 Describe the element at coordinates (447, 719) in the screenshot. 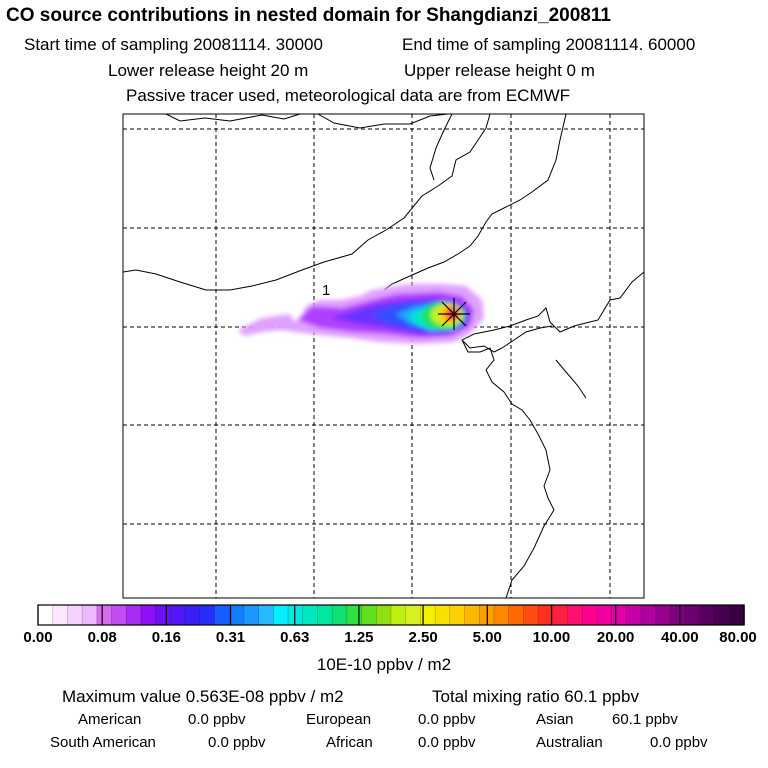

I see `european-value: 0.0 ppbv` at that location.